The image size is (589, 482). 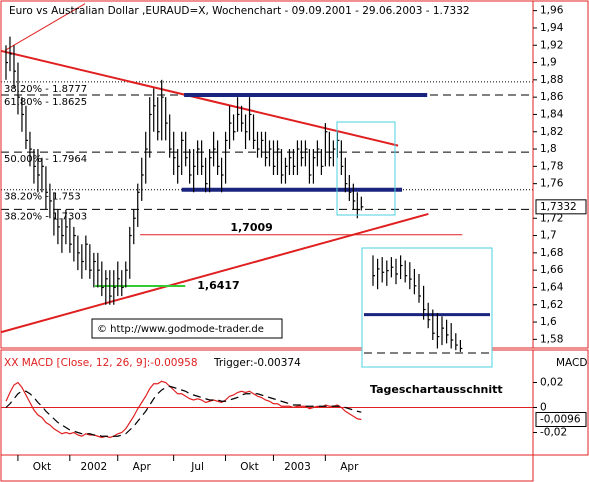 What do you see at coordinates (551, 218) in the screenshot?
I see `y-tick-label: 1,72` at bounding box center [551, 218].